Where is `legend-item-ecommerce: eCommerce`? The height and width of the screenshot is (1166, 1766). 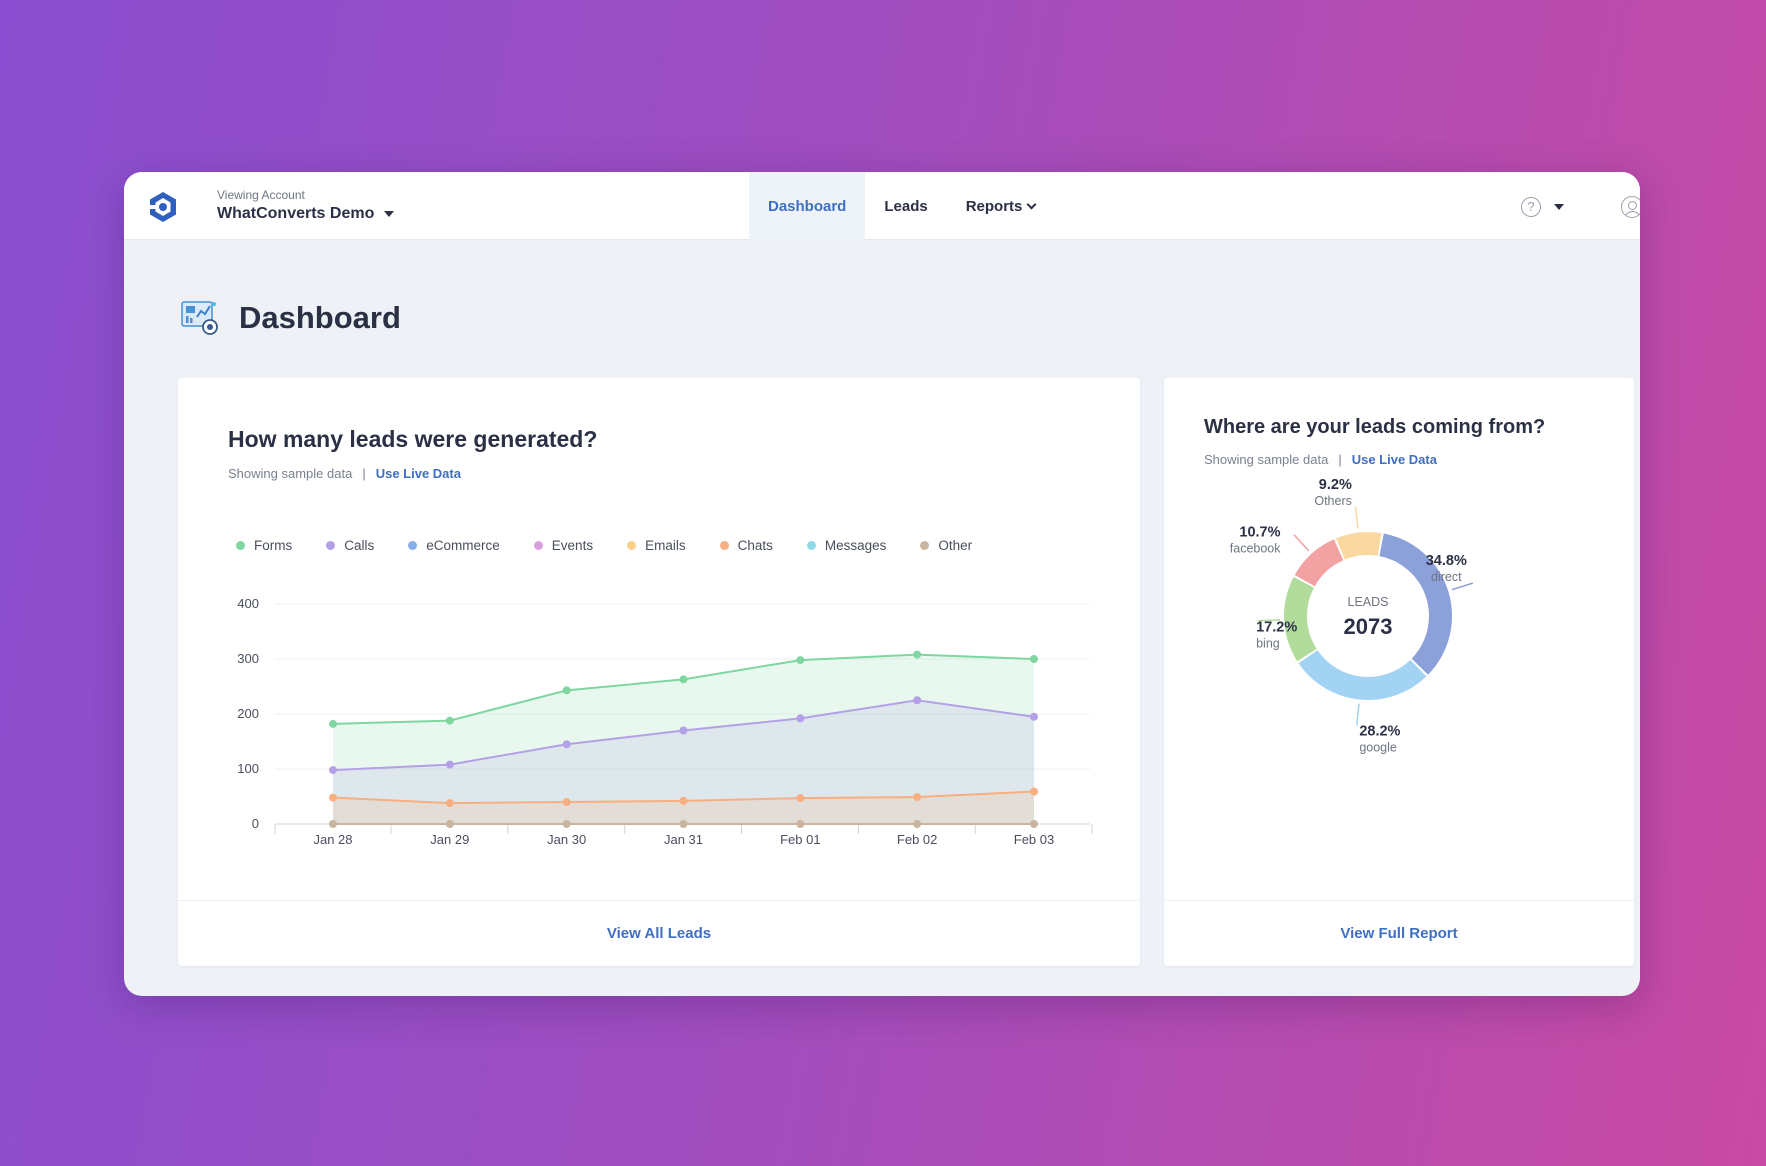
legend-item-ecommerce: eCommerce is located at coordinates (454, 545).